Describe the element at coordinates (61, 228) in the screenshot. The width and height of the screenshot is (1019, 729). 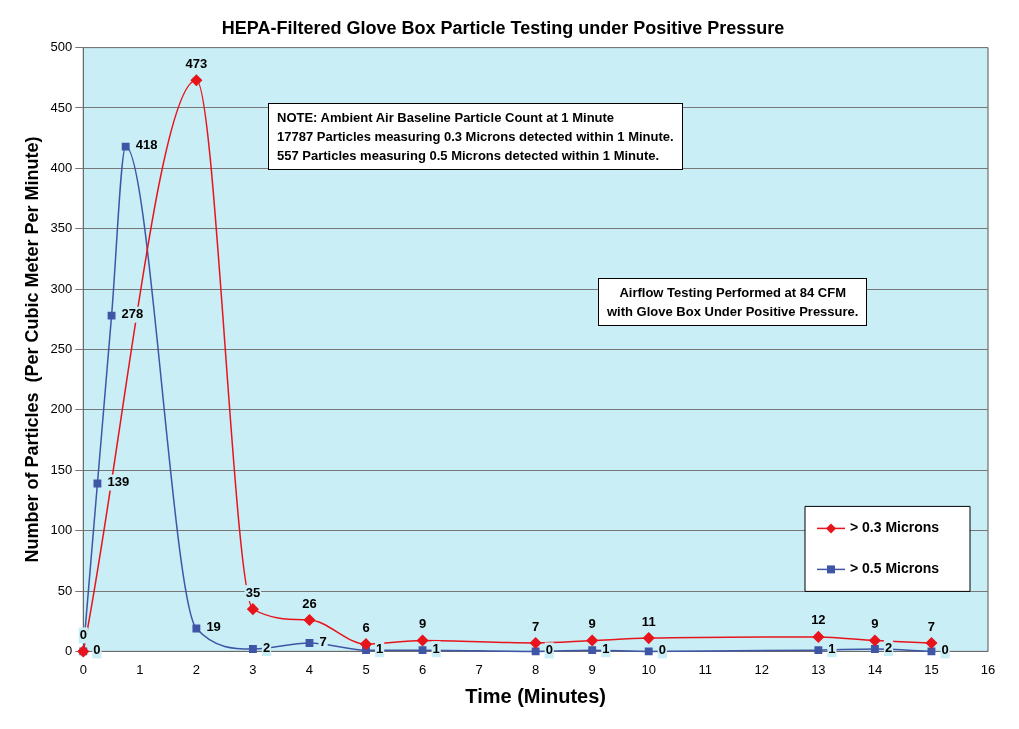
I see `y-tick-label: 350` at that location.